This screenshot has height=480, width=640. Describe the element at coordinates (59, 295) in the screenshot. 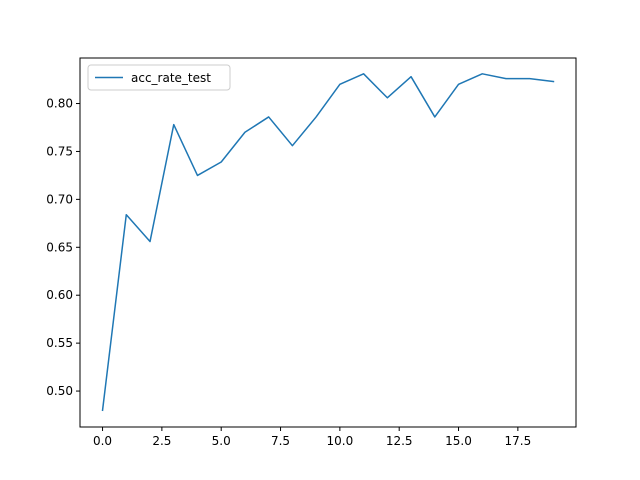

I see `y-tick-label: 0.60` at that location.